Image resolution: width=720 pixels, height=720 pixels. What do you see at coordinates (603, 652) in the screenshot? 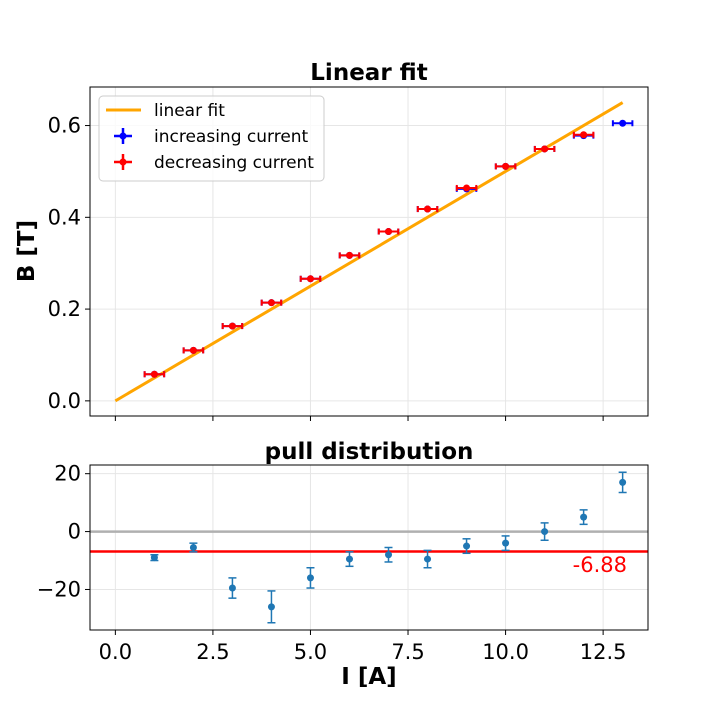
I see `pull-x-tick-label: 12.5` at bounding box center [603, 652].